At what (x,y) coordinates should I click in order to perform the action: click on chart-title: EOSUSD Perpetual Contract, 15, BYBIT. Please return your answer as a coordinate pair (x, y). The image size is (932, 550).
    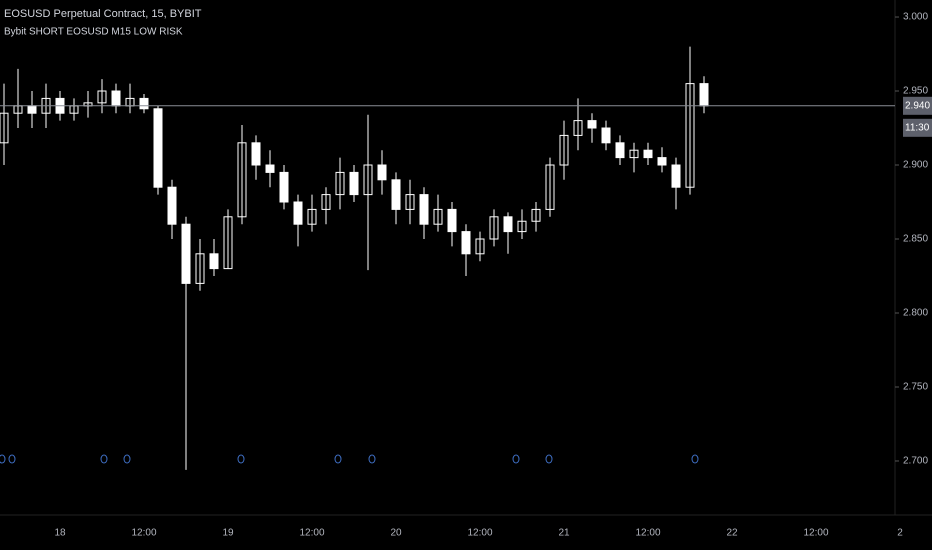
    Looking at the image, I should click on (103, 14).